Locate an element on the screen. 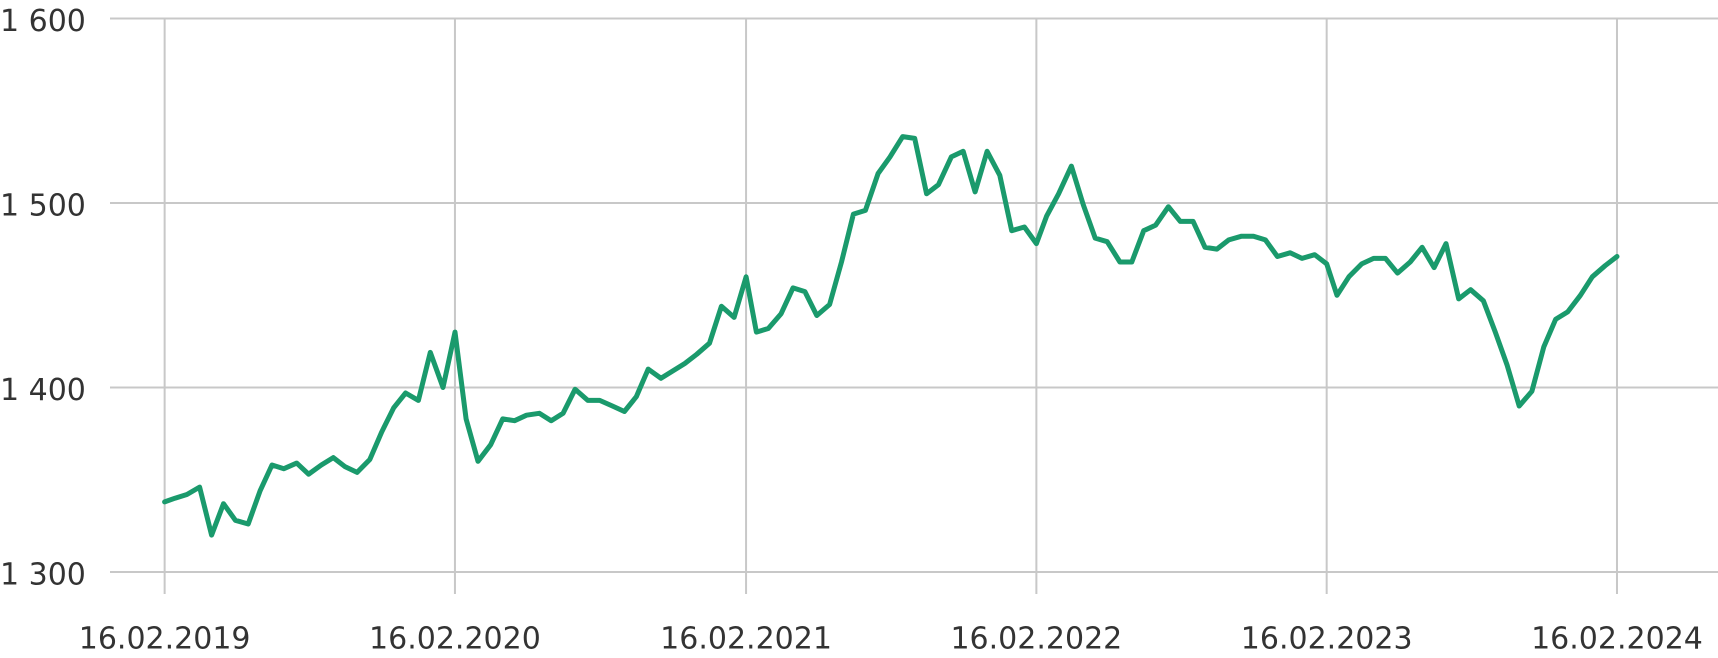 This screenshot has width=1718, height=658. y-tick-label: 1 600 is located at coordinates (43, 21).